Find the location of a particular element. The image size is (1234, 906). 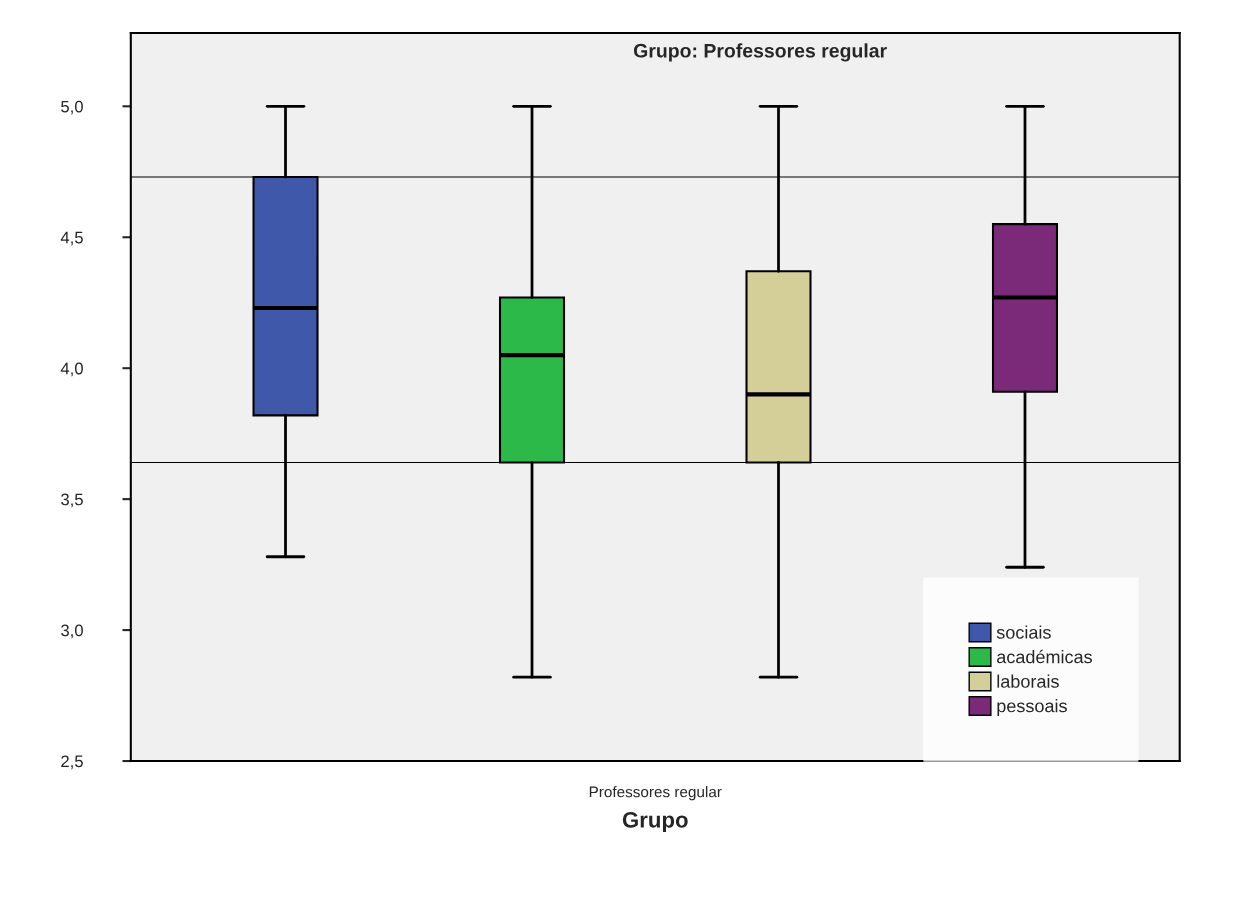

x-tick-label: Professores regular is located at coordinates (655, 793).